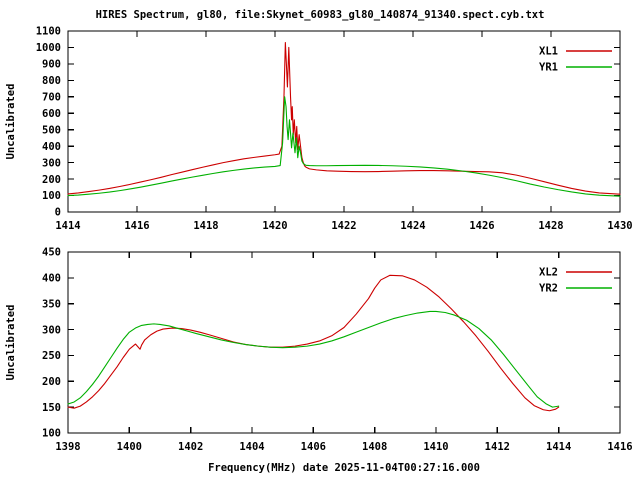  I want to click on x-tick-label: 1398, so click(67, 447).